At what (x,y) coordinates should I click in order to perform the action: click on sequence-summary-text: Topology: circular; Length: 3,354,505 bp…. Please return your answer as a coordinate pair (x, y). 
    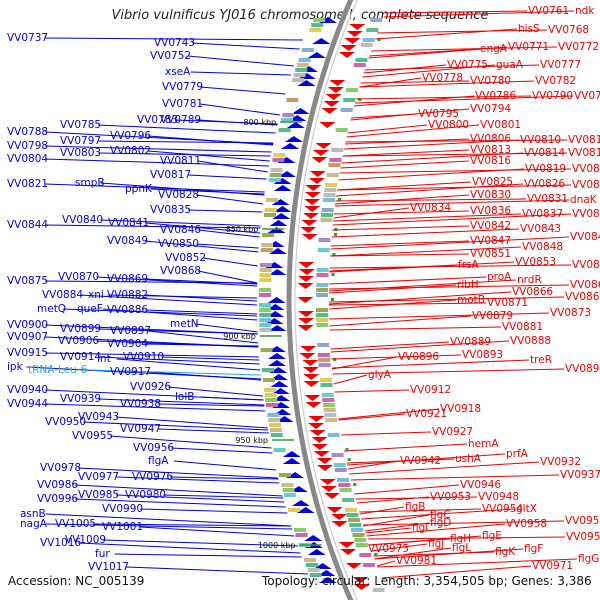
    Looking at the image, I should click on (427, 581).